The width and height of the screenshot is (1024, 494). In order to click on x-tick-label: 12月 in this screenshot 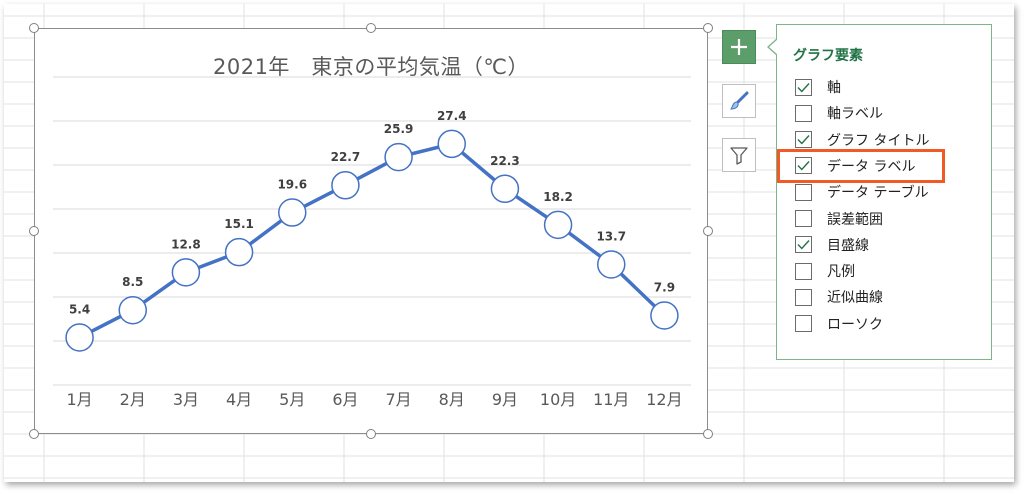, I will do `click(664, 399)`.